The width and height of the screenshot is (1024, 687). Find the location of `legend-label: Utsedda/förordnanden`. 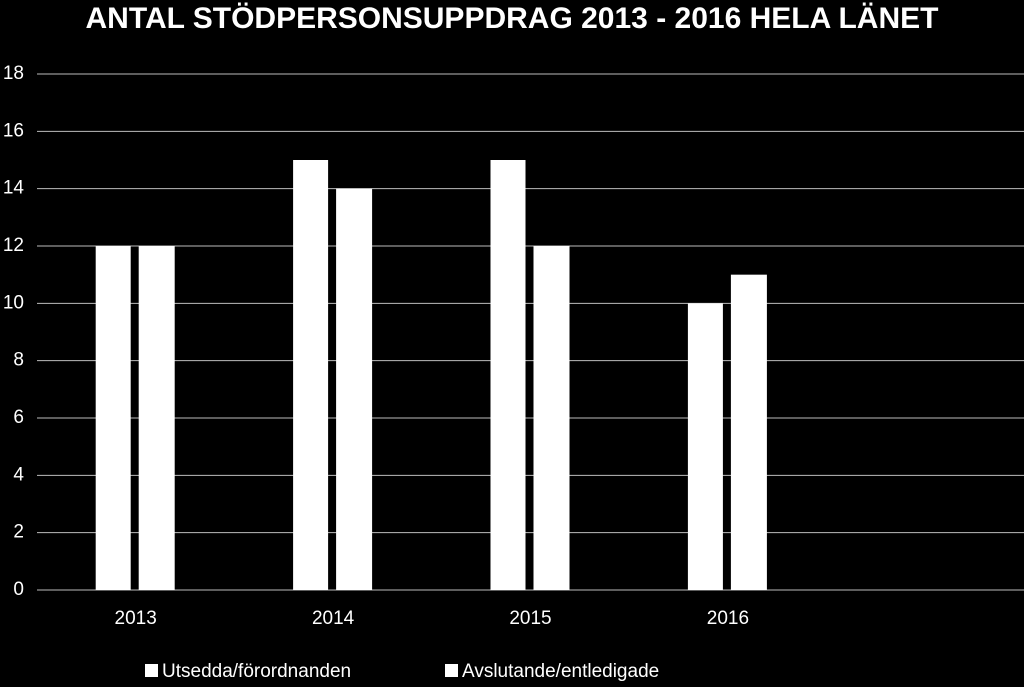

legend-label: Utsedda/förordnanden is located at coordinates (256, 671).